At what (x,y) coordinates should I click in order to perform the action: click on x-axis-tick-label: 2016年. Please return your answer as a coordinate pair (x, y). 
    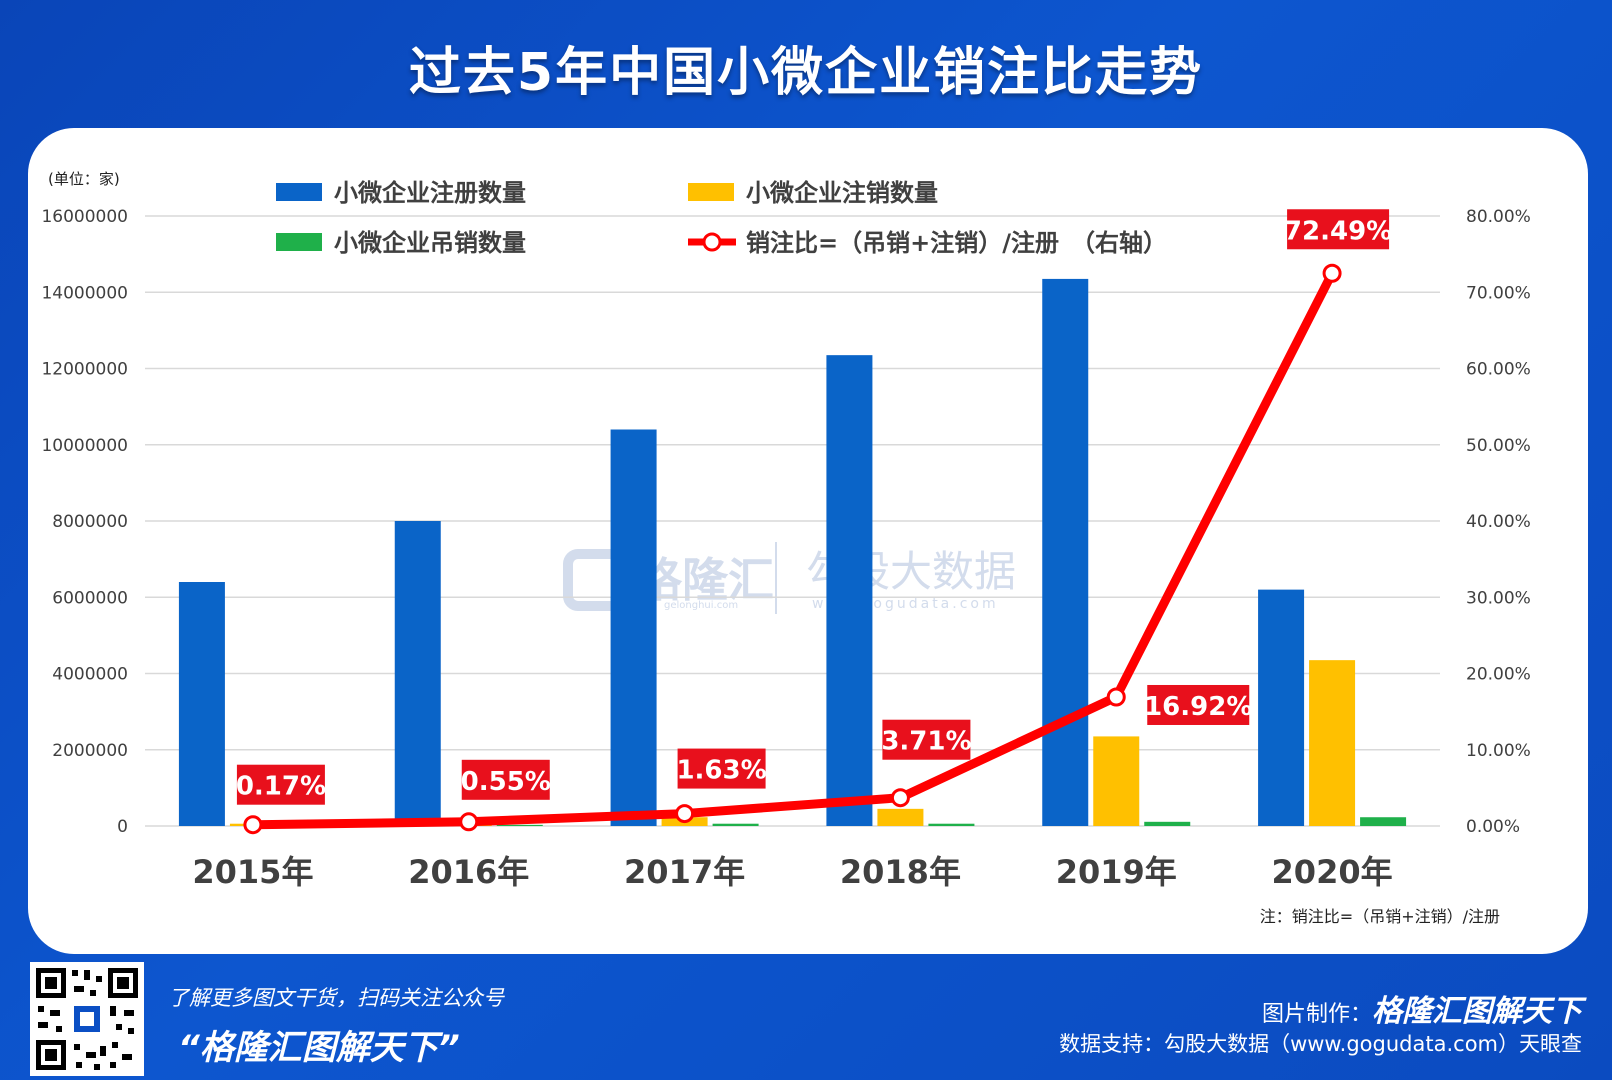
    Looking at the image, I should click on (468, 872).